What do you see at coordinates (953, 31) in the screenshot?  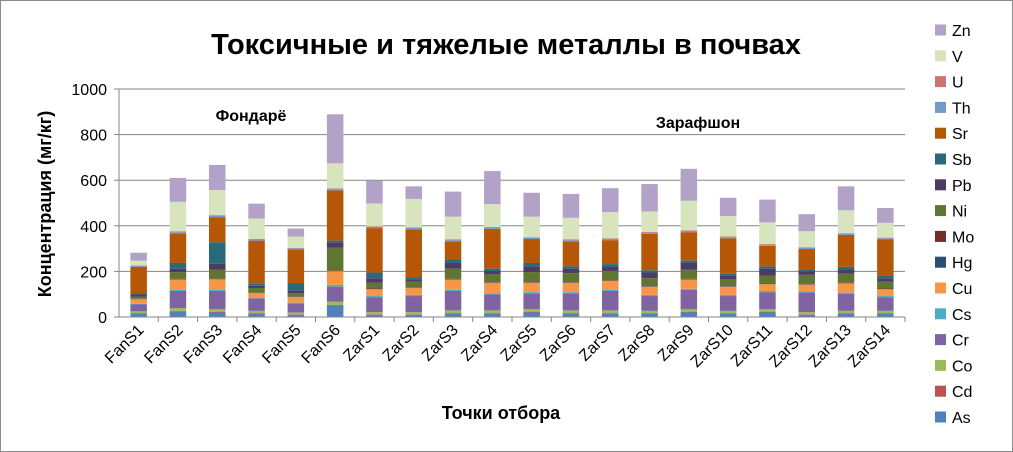 I see `legend-item-Zn: Zn` at bounding box center [953, 31].